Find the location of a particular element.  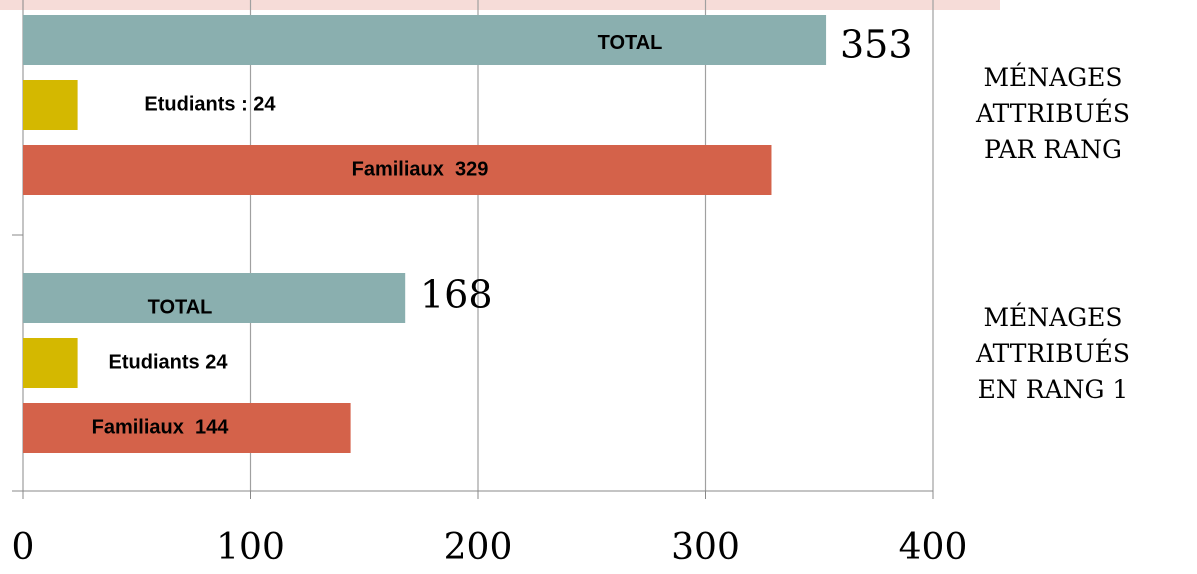

category-label: MÉNAGES ATTRIBUÉS EN RANG 1 is located at coordinates (1053, 353).